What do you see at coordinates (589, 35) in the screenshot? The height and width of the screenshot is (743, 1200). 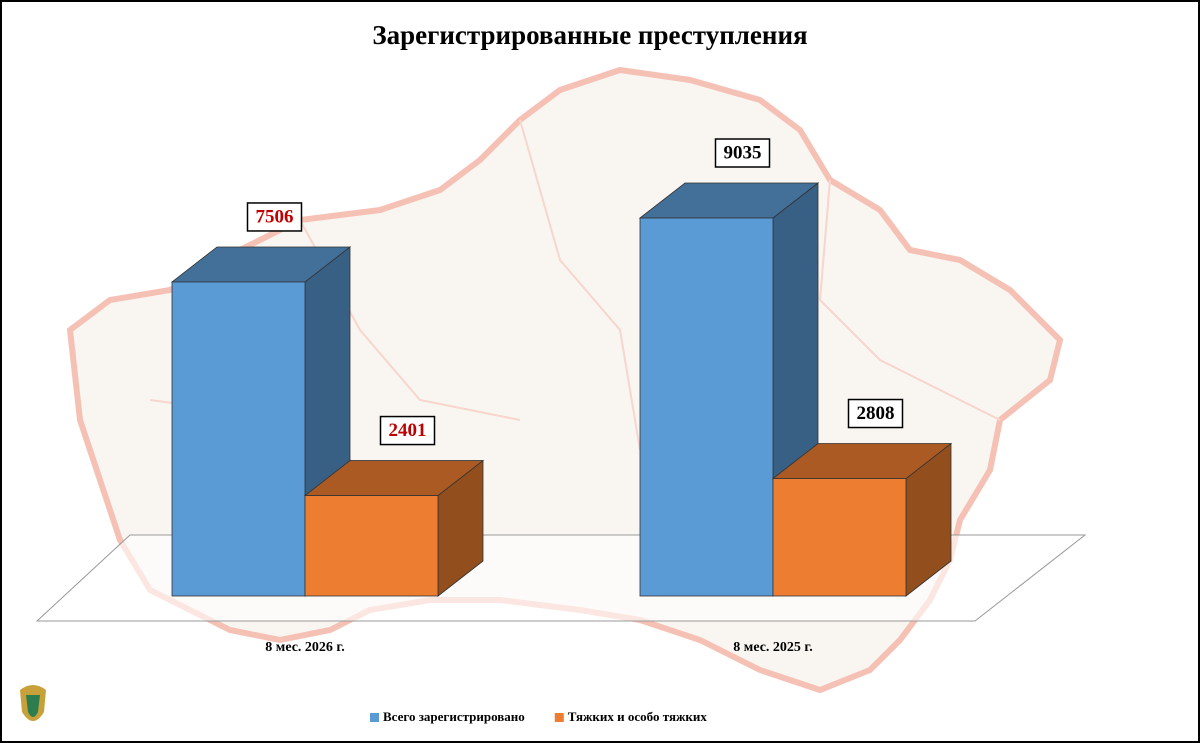 I see `chart-title: Зарегистрированные преступления` at bounding box center [589, 35].